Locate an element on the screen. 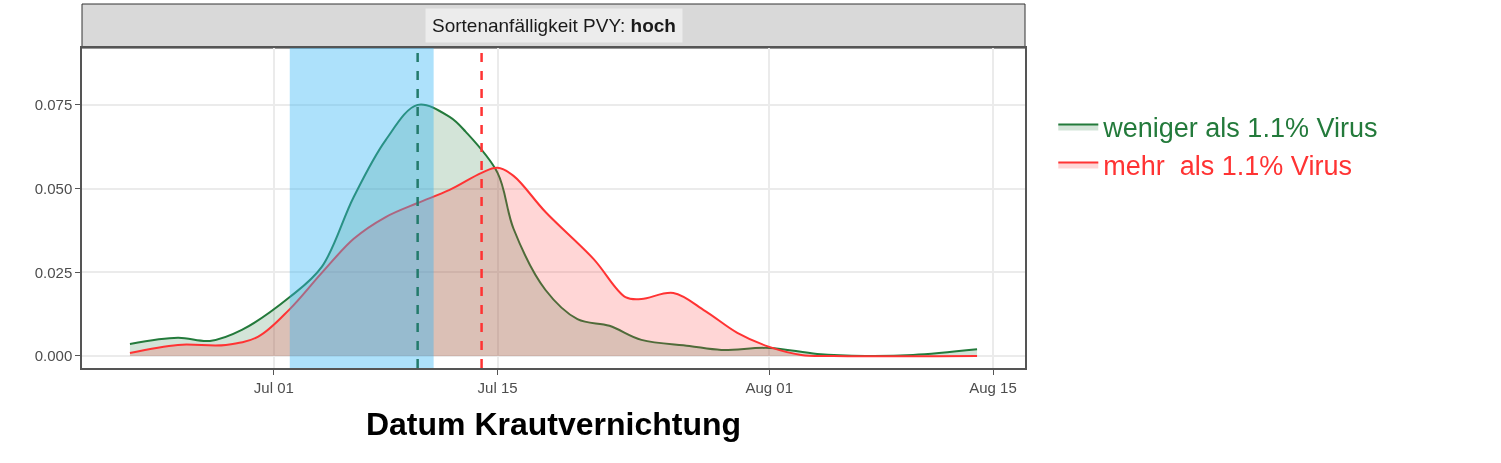  y-tick-label: 0.025 is located at coordinates (53, 272).